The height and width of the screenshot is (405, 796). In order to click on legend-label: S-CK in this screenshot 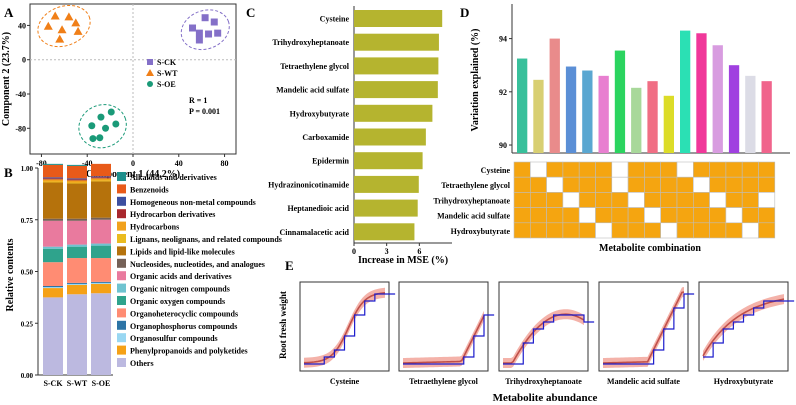, I will do `click(167, 62)`.